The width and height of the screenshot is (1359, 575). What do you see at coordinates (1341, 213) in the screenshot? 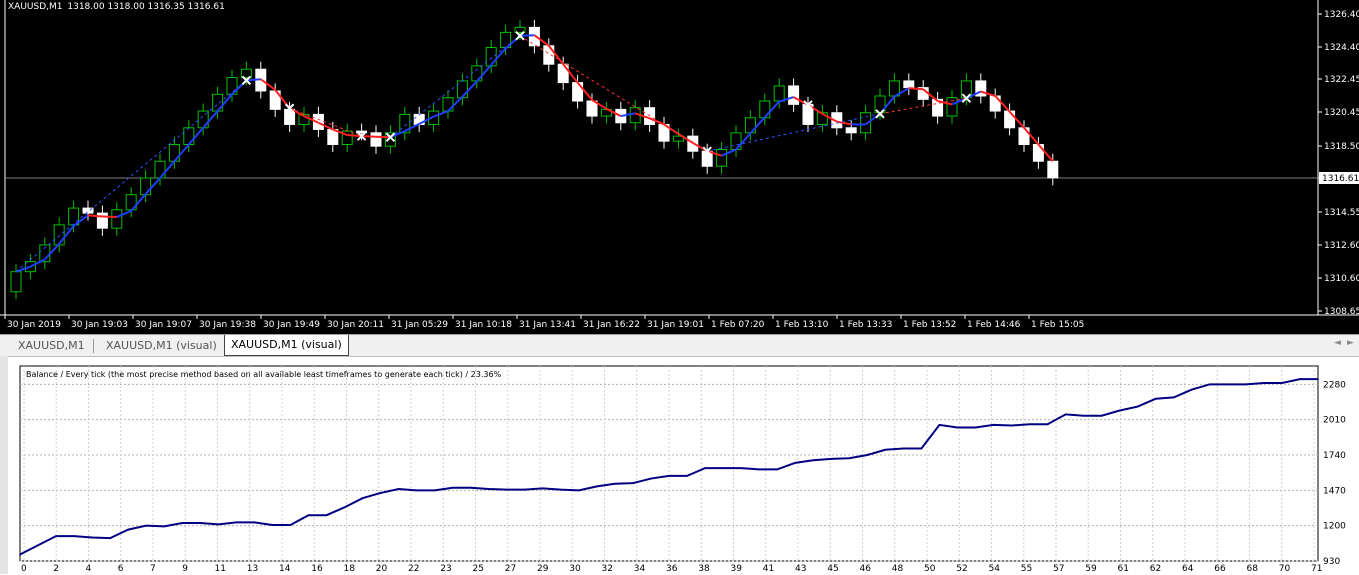
I see `price-tick-label: 1314.55` at bounding box center [1341, 213].